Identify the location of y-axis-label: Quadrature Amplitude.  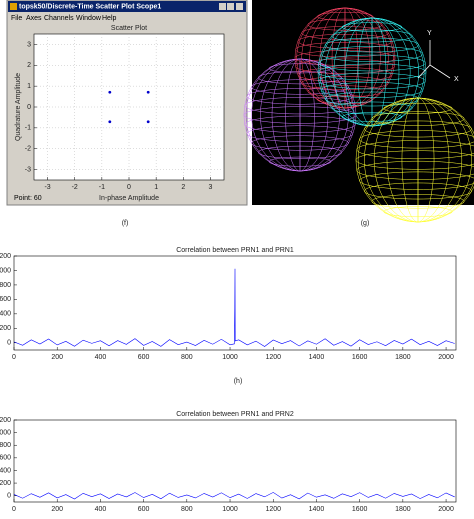
(18, 107).